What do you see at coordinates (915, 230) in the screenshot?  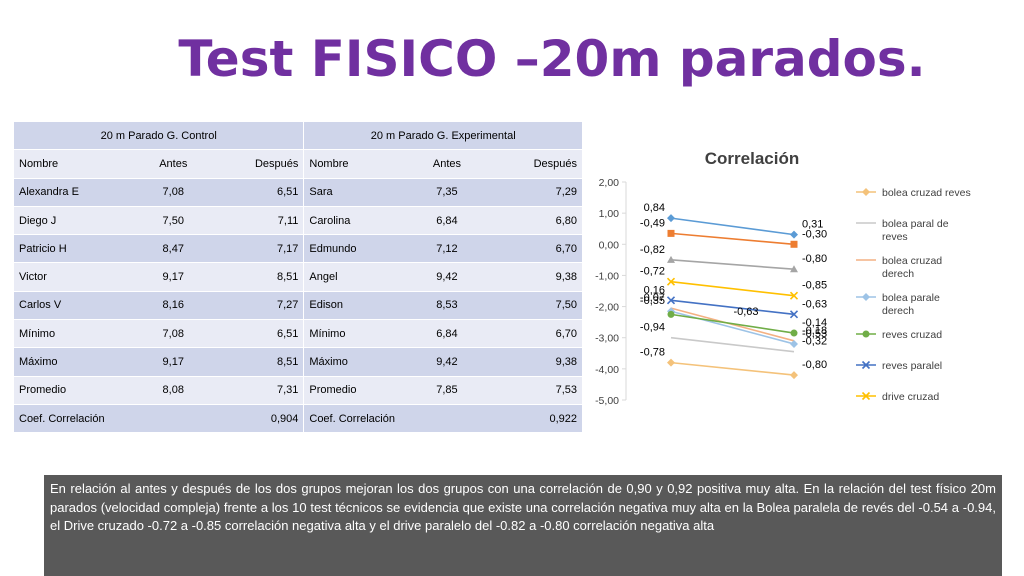 I see `legend-label: bolea paral de reves` at bounding box center [915, 230].